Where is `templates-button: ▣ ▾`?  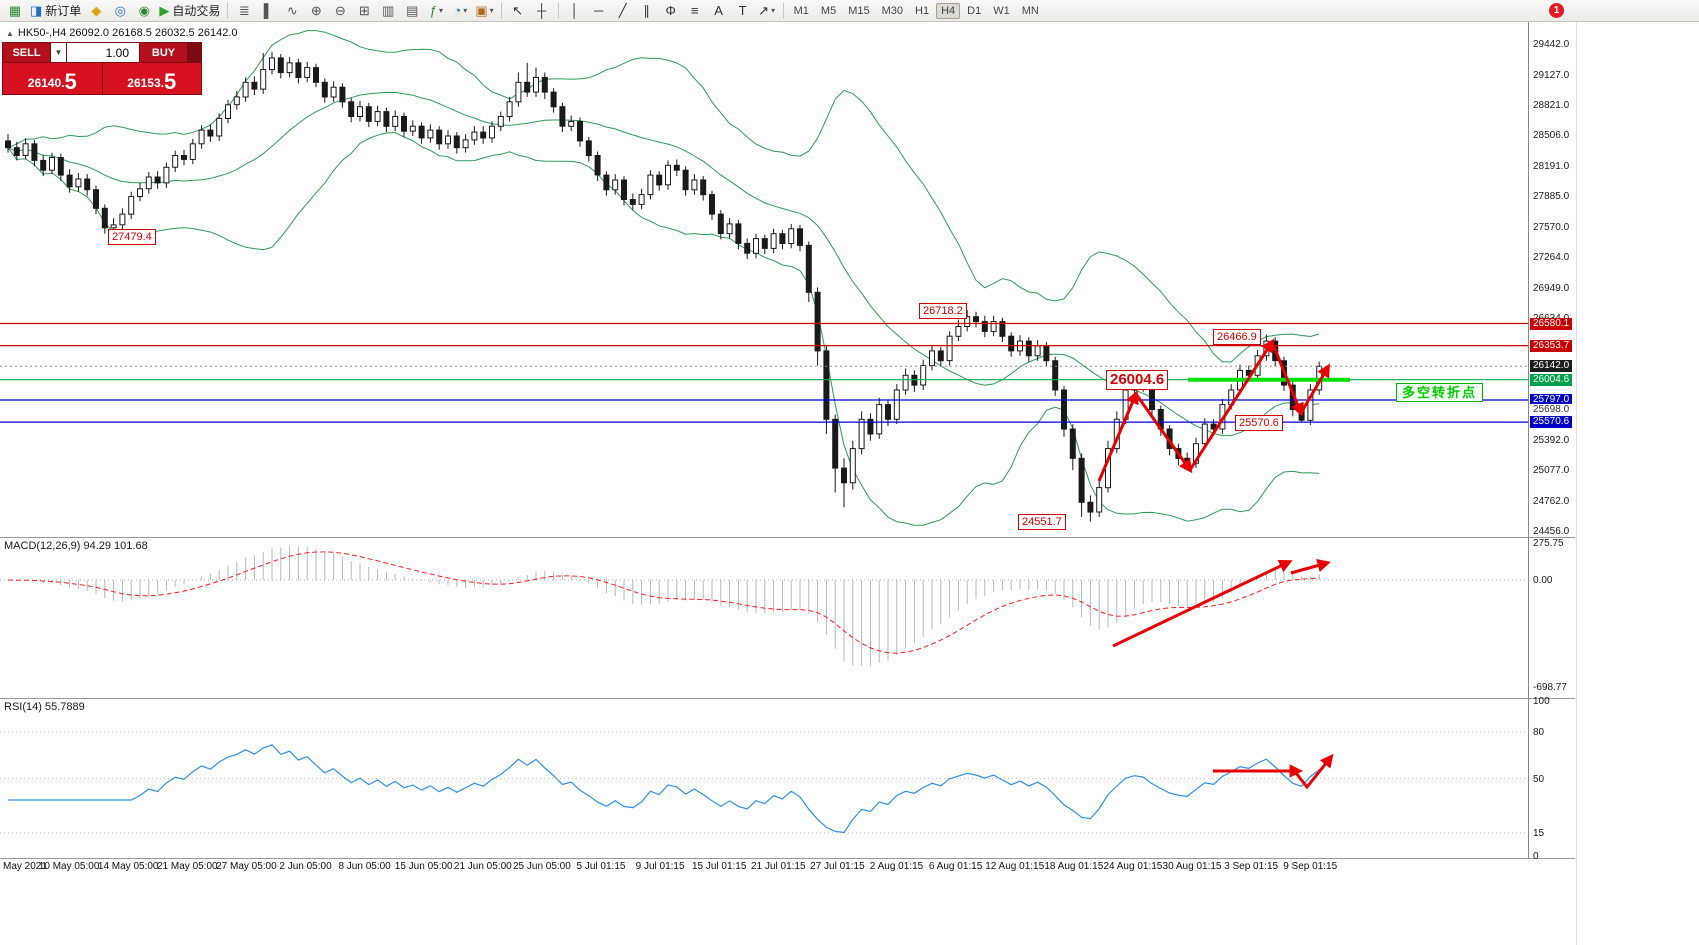 templates-button: ▣ ▾ is located at coordinates (484, 11).